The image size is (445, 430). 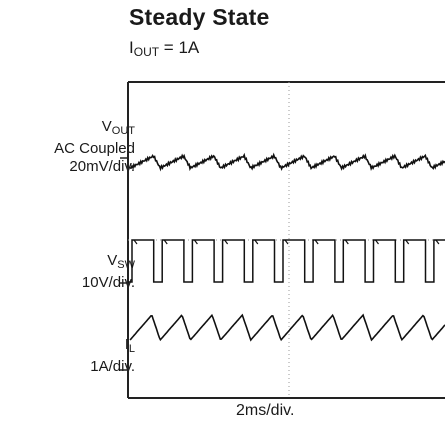 I want to click on vsw-scale-label: 10V/div., so click(x=108, y=282).